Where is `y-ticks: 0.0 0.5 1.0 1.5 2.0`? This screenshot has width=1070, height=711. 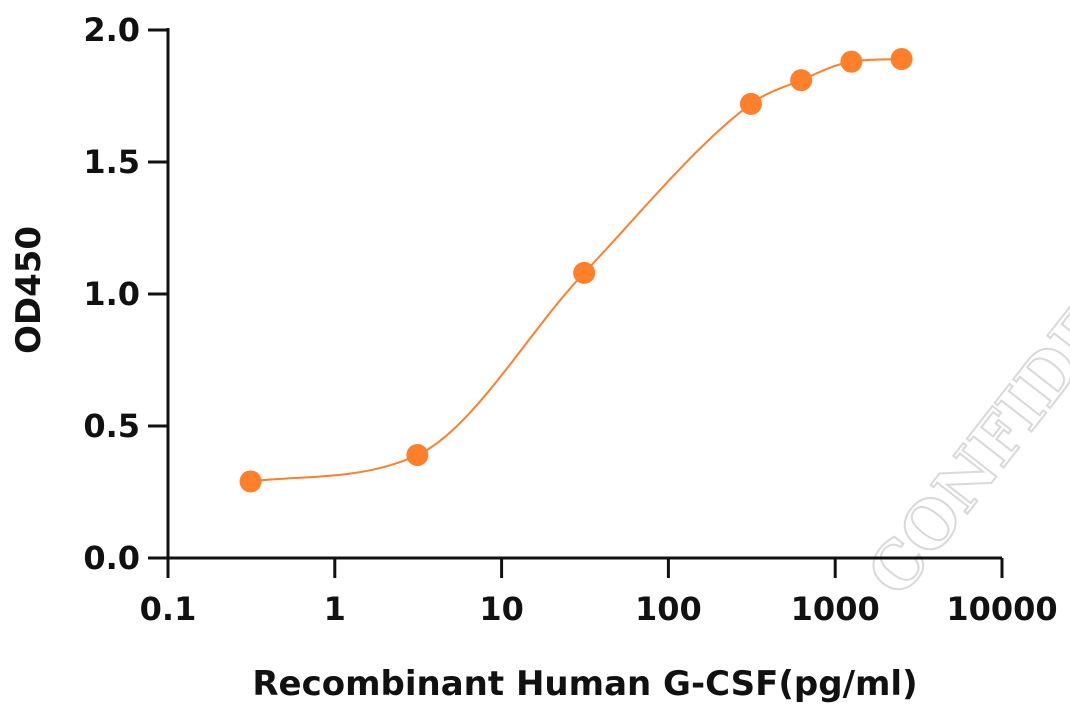 y-ticks: 0.0 0.5 1.0 1.5 2.0 is located at coordinates (125, 294).